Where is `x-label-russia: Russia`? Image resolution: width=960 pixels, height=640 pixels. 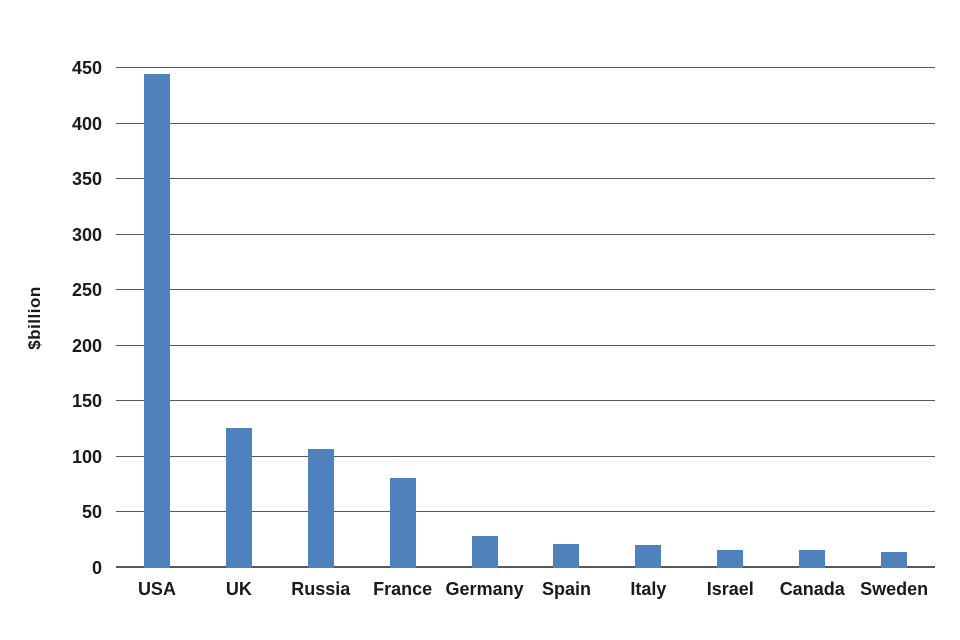
x-label-russia: Russia is located at coordinates (321, 589).